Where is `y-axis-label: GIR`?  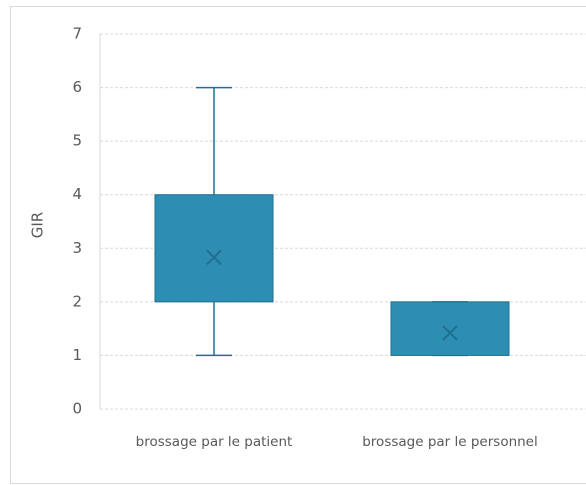 y-axis-label: GIR is located at coordinates (38, 225).